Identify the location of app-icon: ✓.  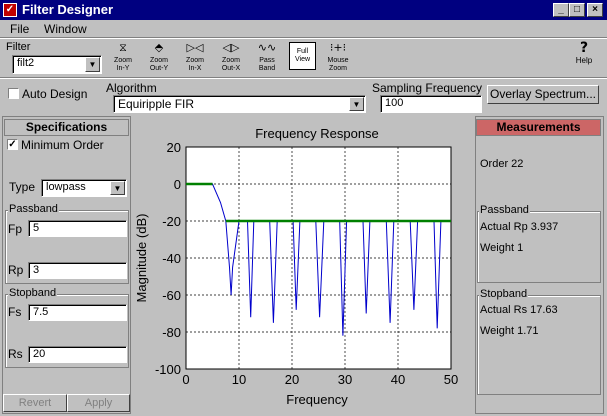
(10, 10).